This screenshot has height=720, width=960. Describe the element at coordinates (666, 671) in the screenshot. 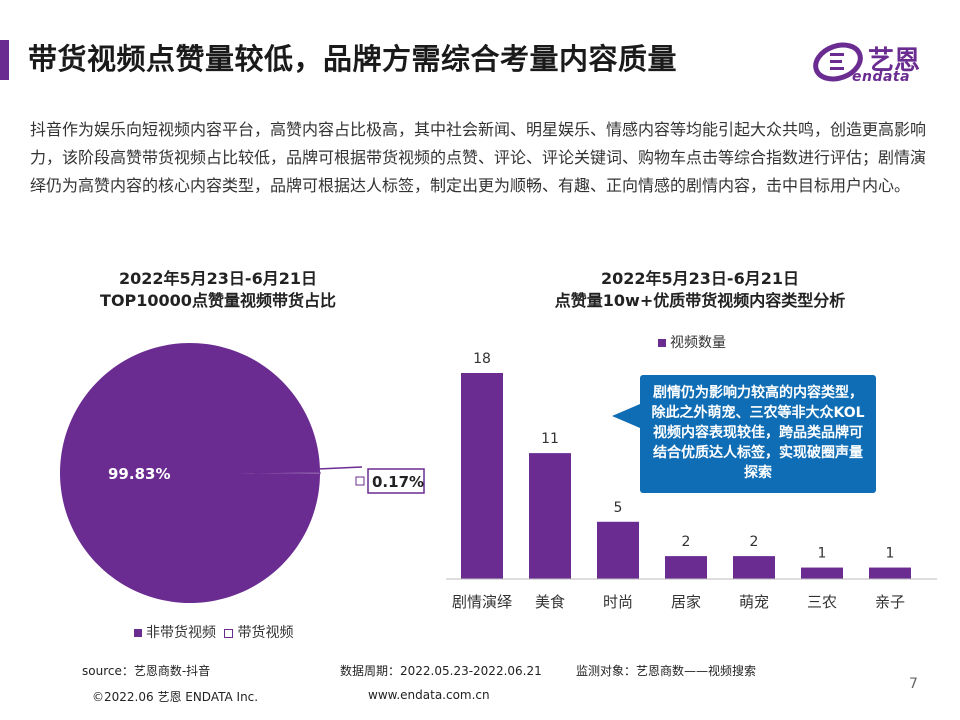

I see `monitor-target: 监测对象：艺恩商数——视频搜索` at that location.